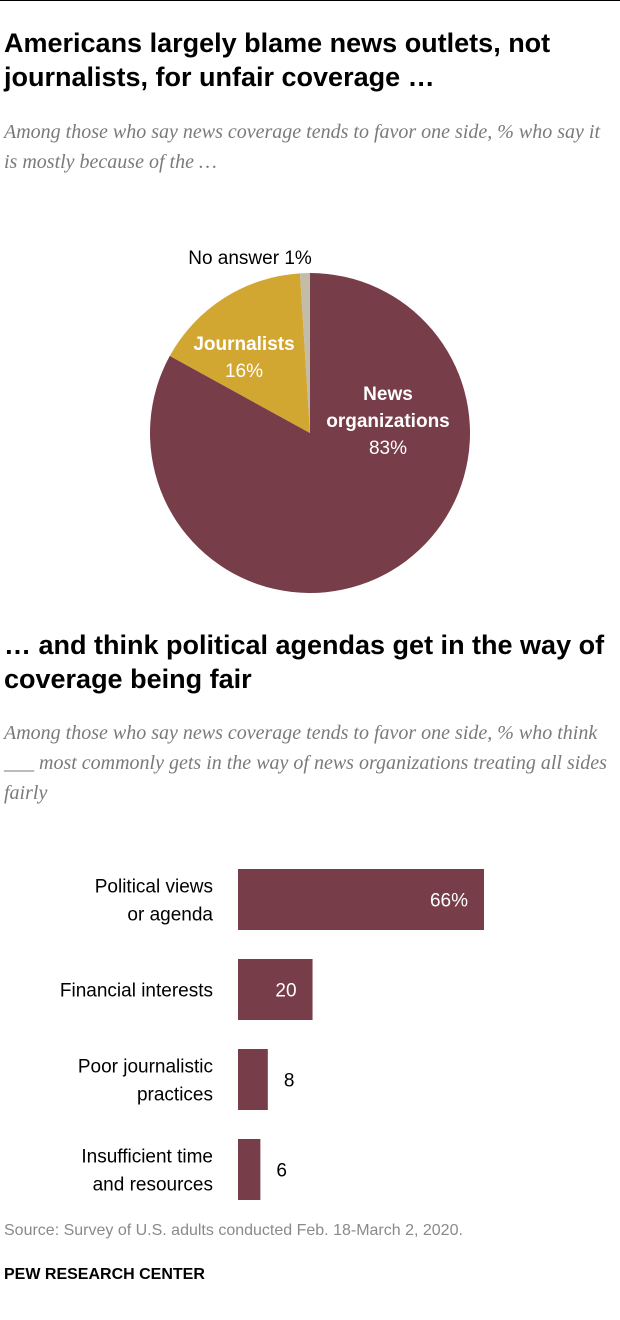 This screenshot has height=1320, width=620. What do you see at coordinates (388, 394) in the screenshot?
I see `pie-label-news-organizations: News` at bounding box center [388, 394].